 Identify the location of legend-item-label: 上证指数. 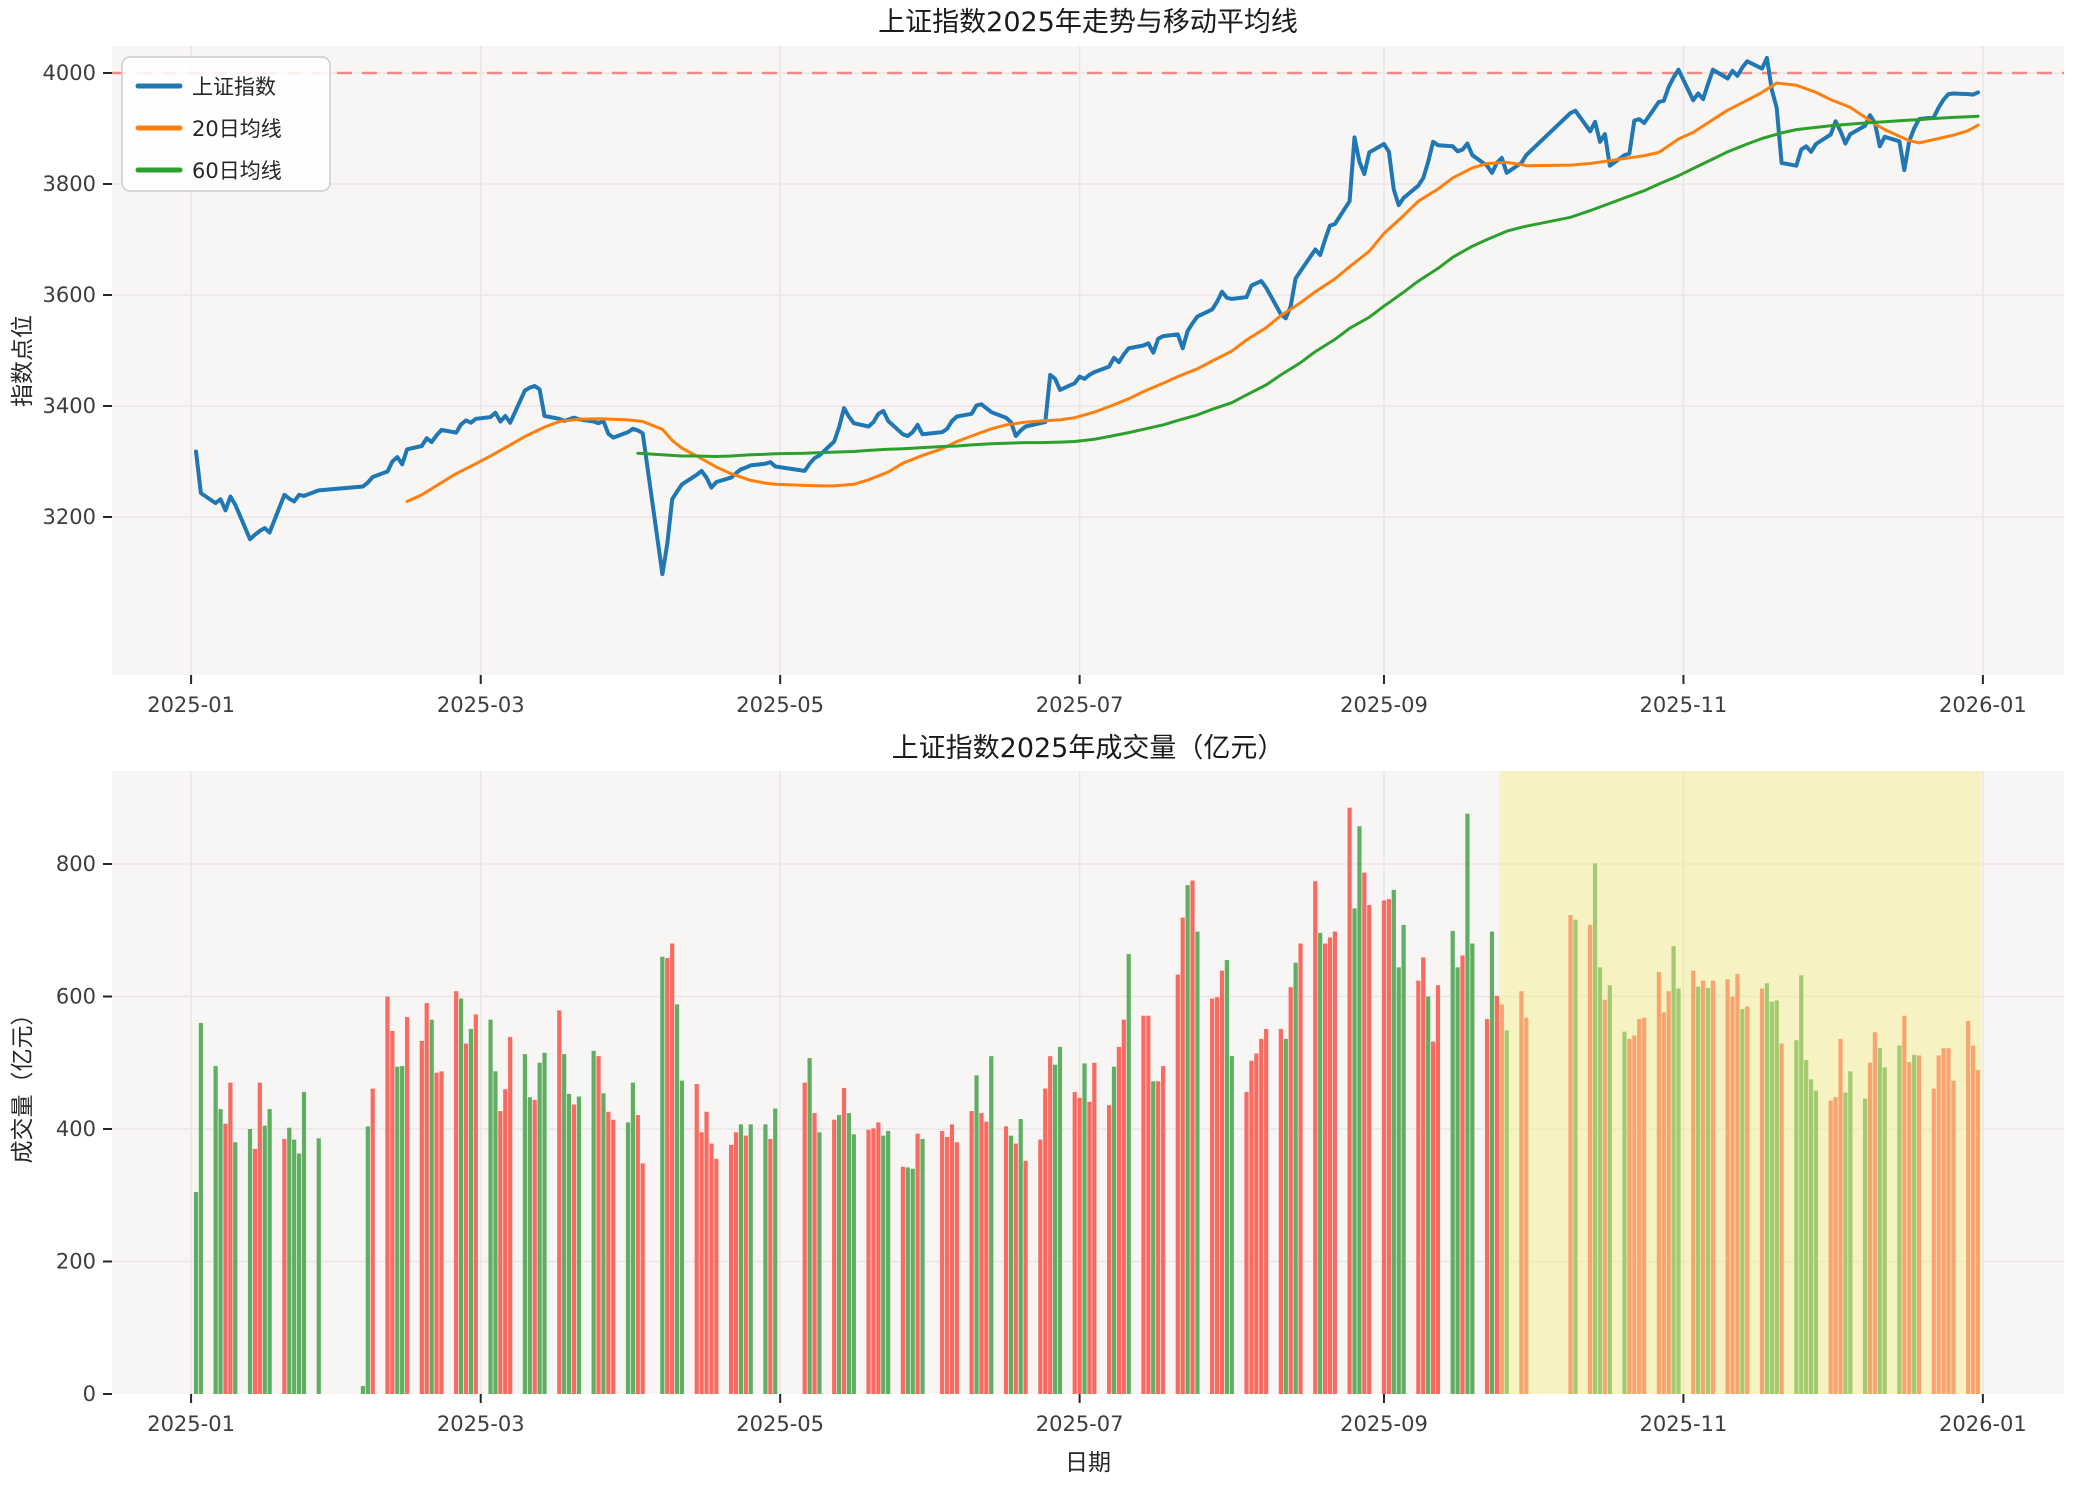
(234, 87).